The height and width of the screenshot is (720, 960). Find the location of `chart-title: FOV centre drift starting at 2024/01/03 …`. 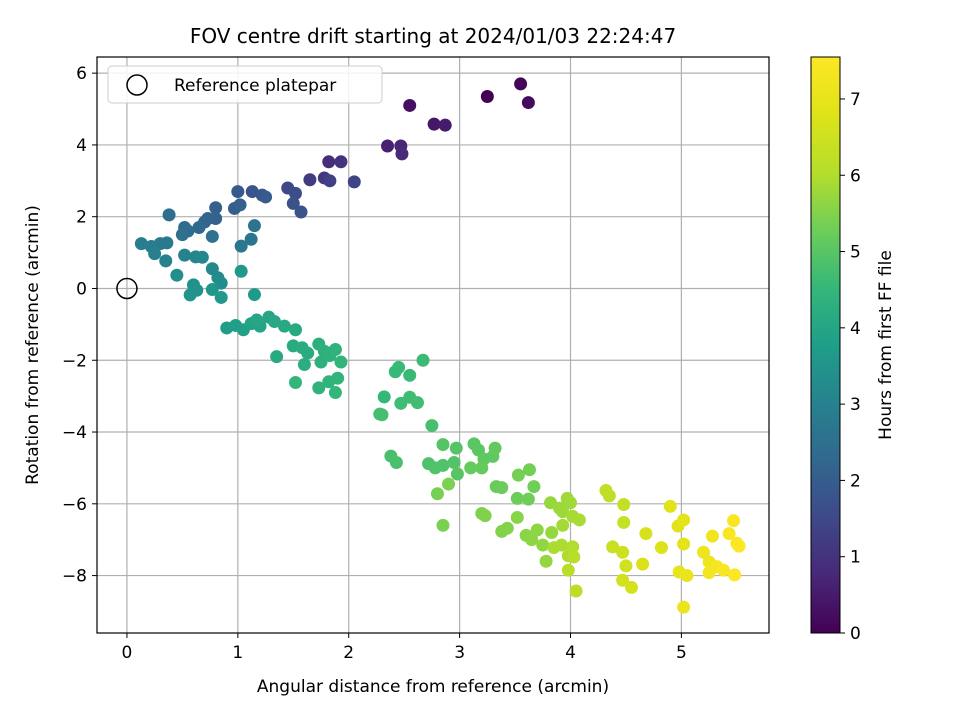

chart-title: FOV centre drift starting at 2024/01/03 … is located at coordinates (433, 36).